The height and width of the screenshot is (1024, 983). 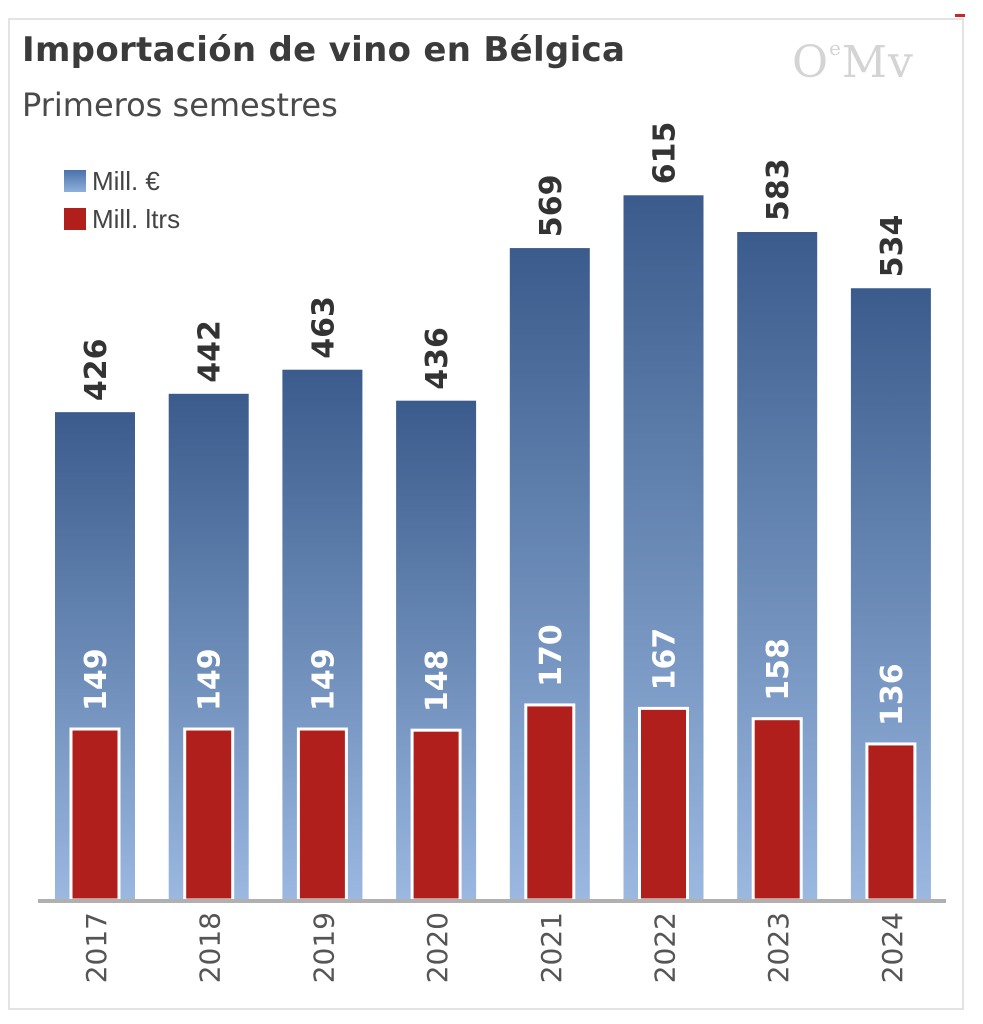 I want to click on bar-ltr-2018, so click(x=209, y=814).